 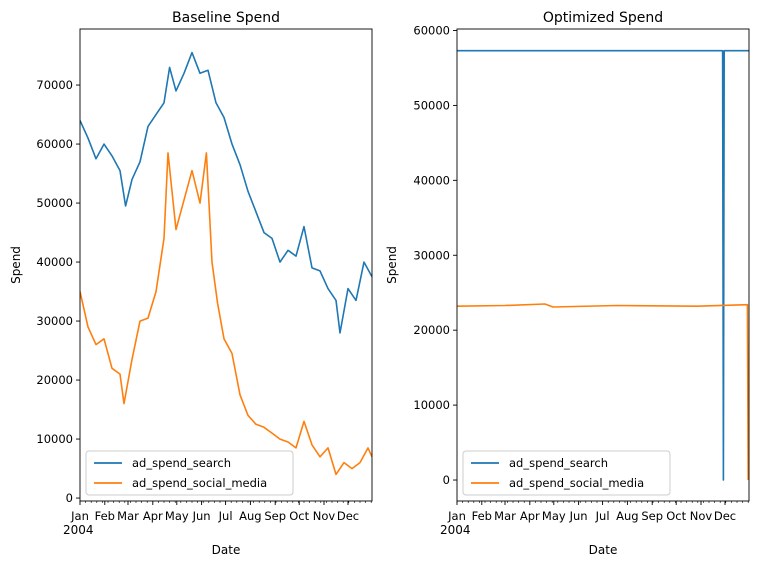 I want to click on baseline-x-tick-label: Aug, so click(x=250, y=516).